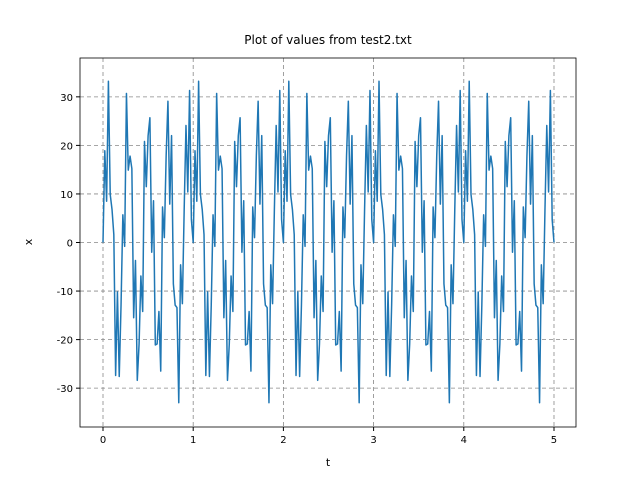 This screenshot has width=640, height=480. I want to click on y-tick-label: -10, so click(65, 292).